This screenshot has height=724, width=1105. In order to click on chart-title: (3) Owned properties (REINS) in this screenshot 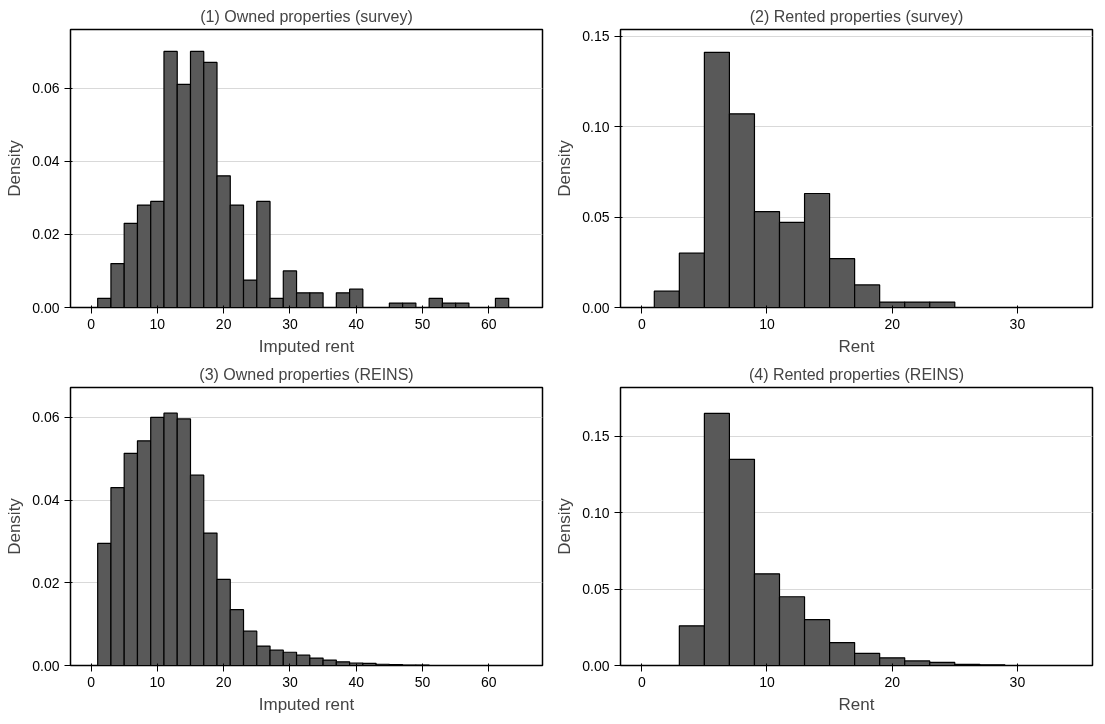, I will do `click(306, 374)`.